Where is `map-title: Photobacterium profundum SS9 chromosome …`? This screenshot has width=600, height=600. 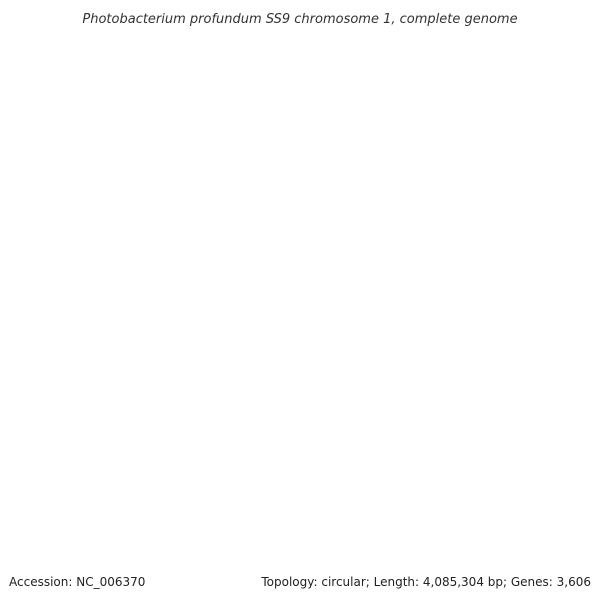 map-title: Photobacterium profundum SS9 chromosome … is located at coordinates (299, 19).